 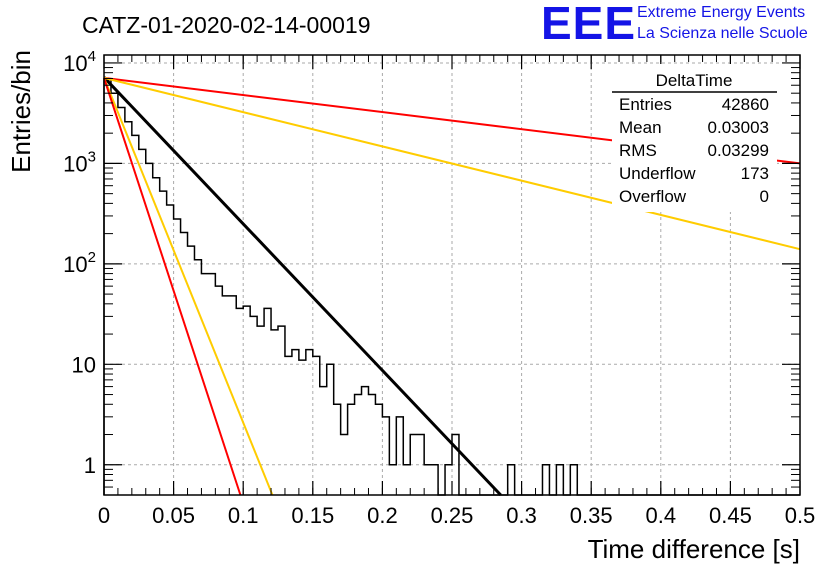 I want to click on stats-label-mean: Mean, so click(x=640, y=127).